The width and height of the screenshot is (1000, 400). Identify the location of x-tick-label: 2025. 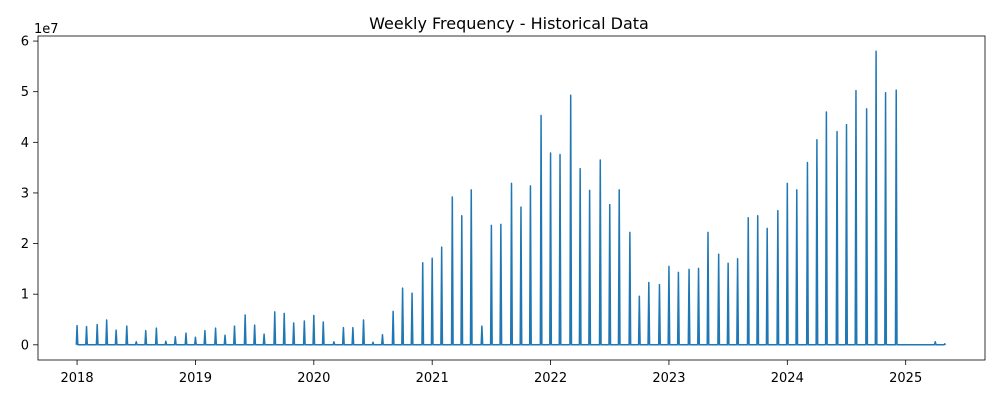
(905, 378).